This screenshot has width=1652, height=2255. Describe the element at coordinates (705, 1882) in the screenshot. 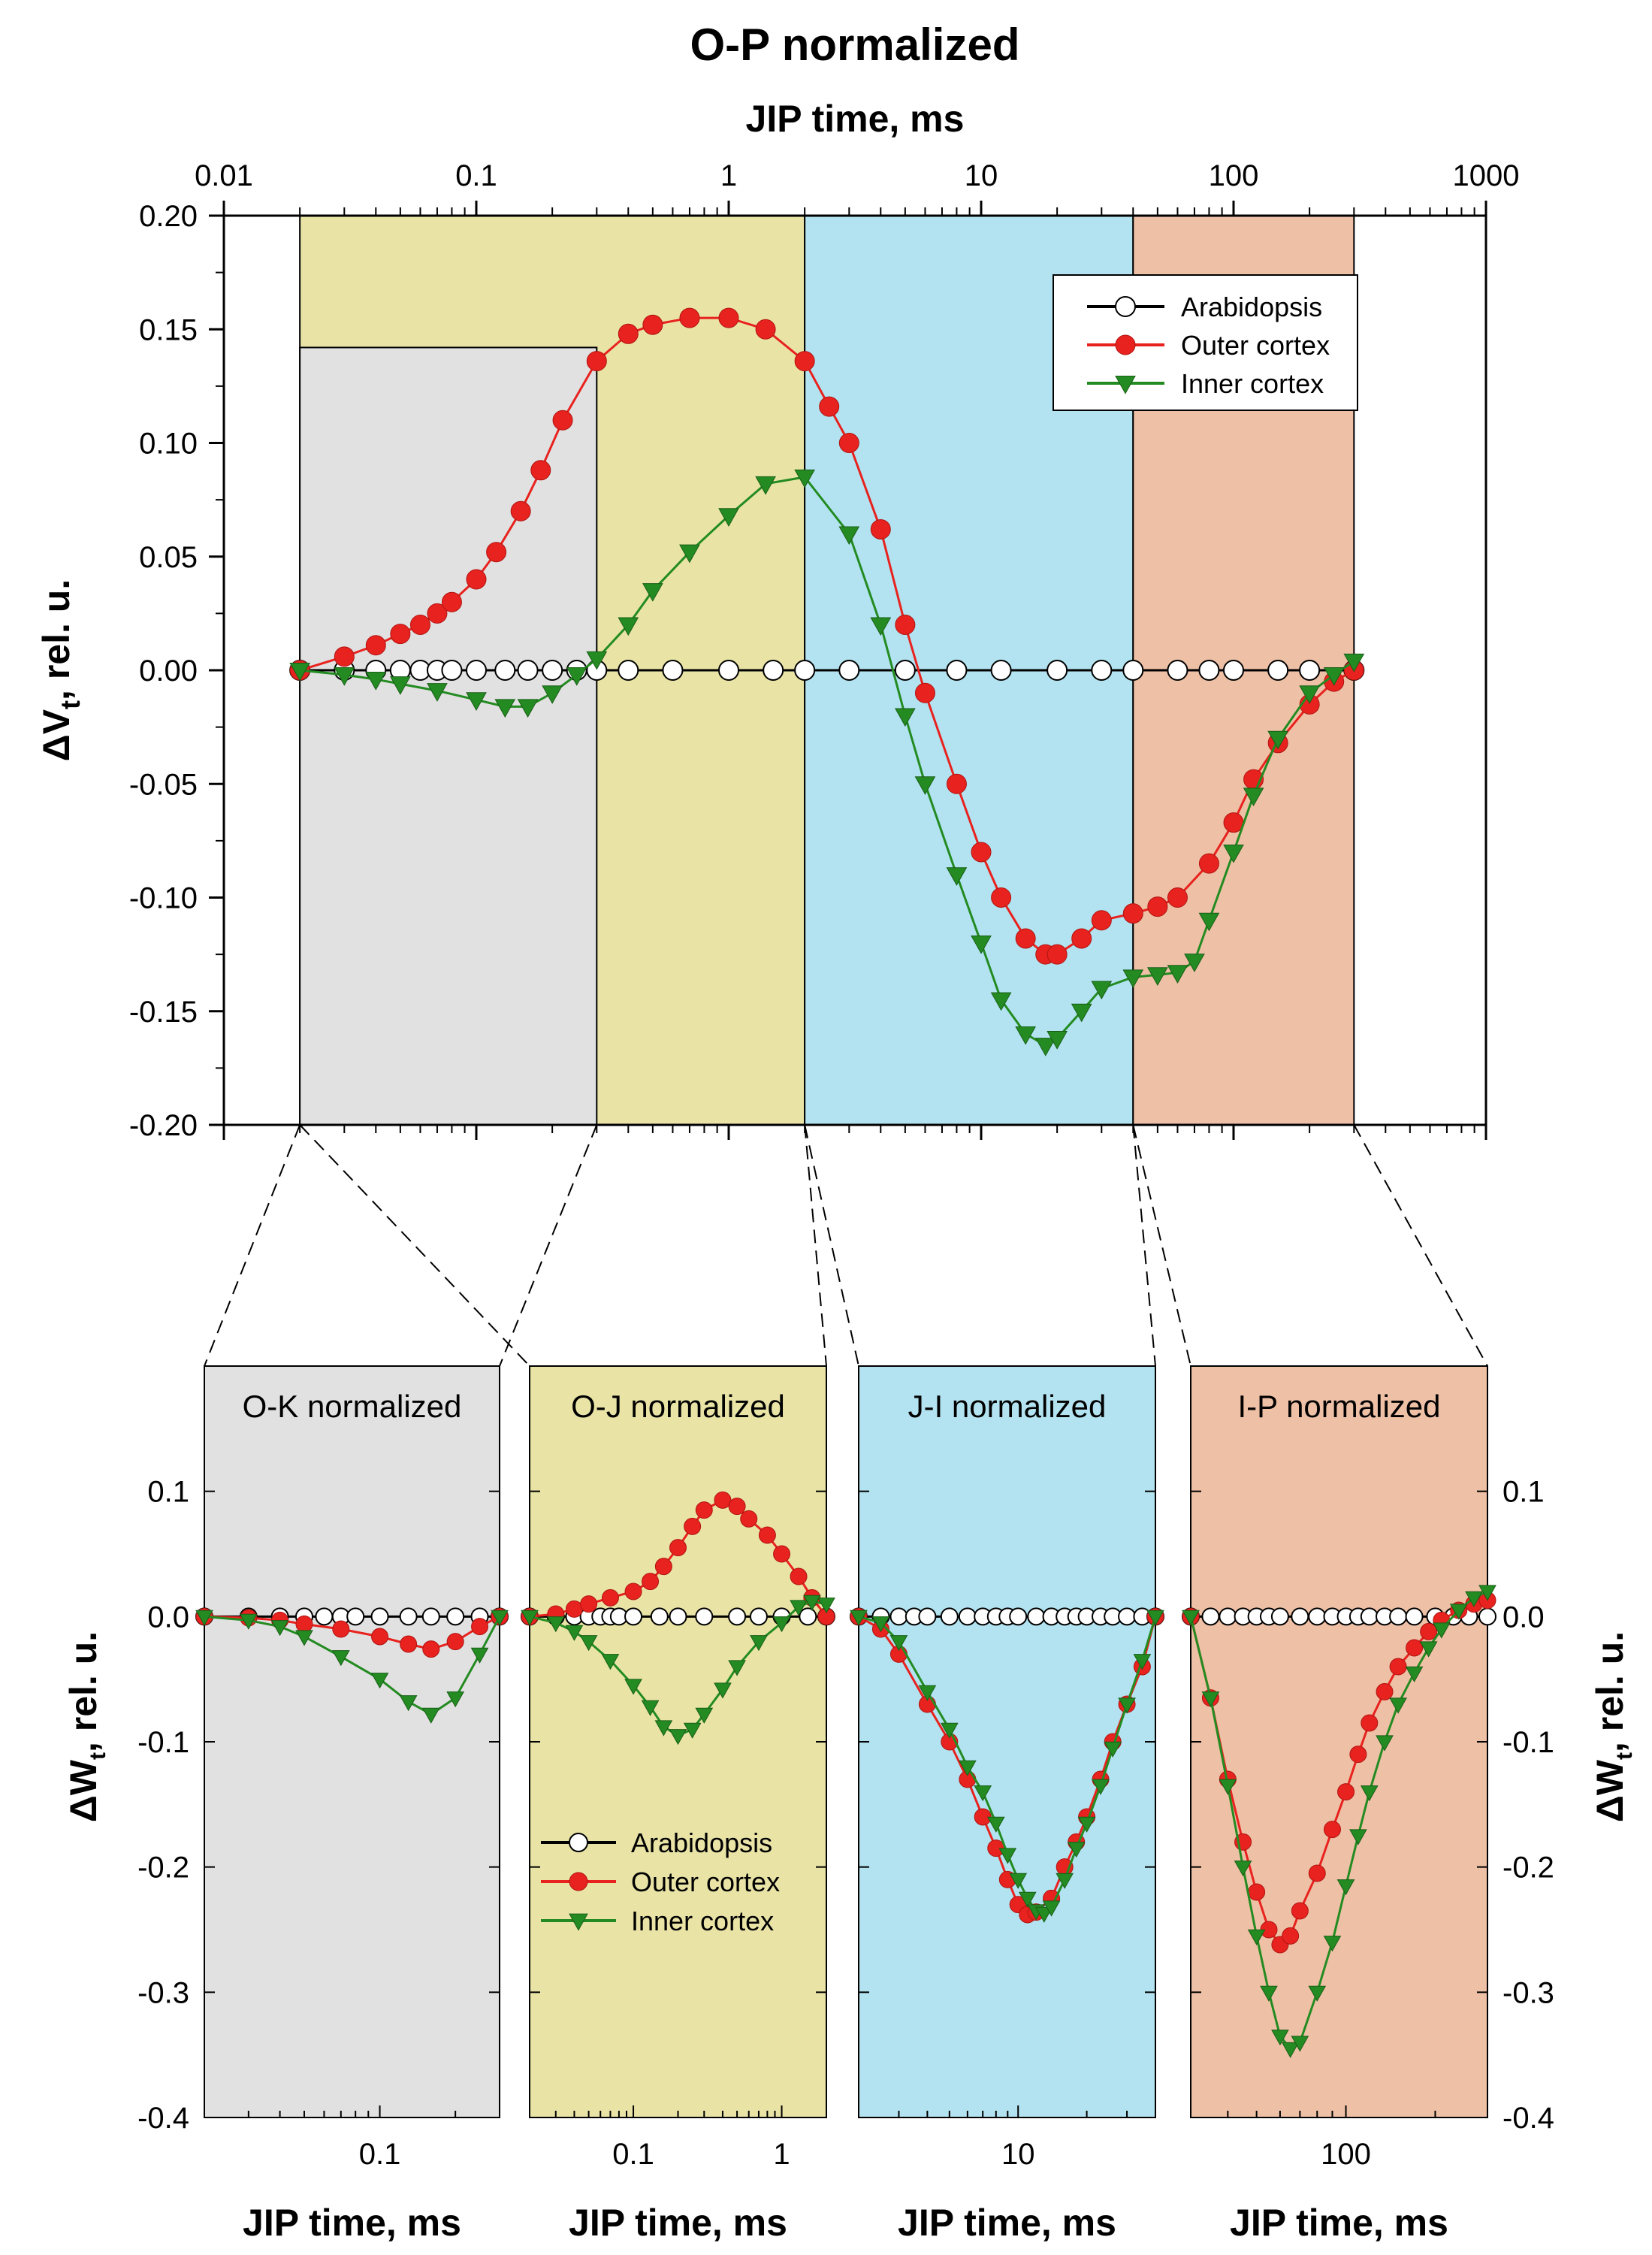

I see `legend-label: Outer cortex` at that location.